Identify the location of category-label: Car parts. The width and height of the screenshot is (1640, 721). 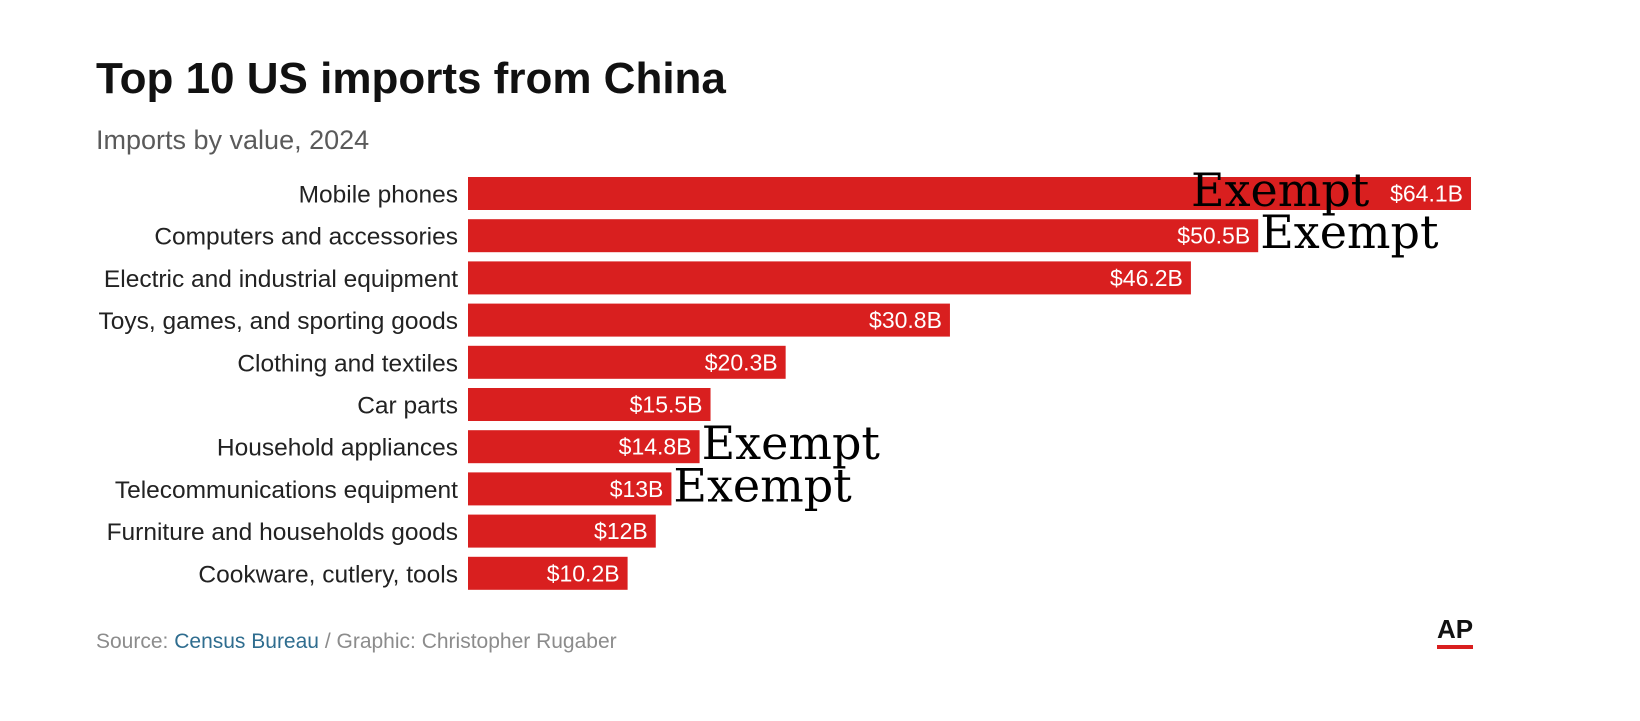
(407, 406).